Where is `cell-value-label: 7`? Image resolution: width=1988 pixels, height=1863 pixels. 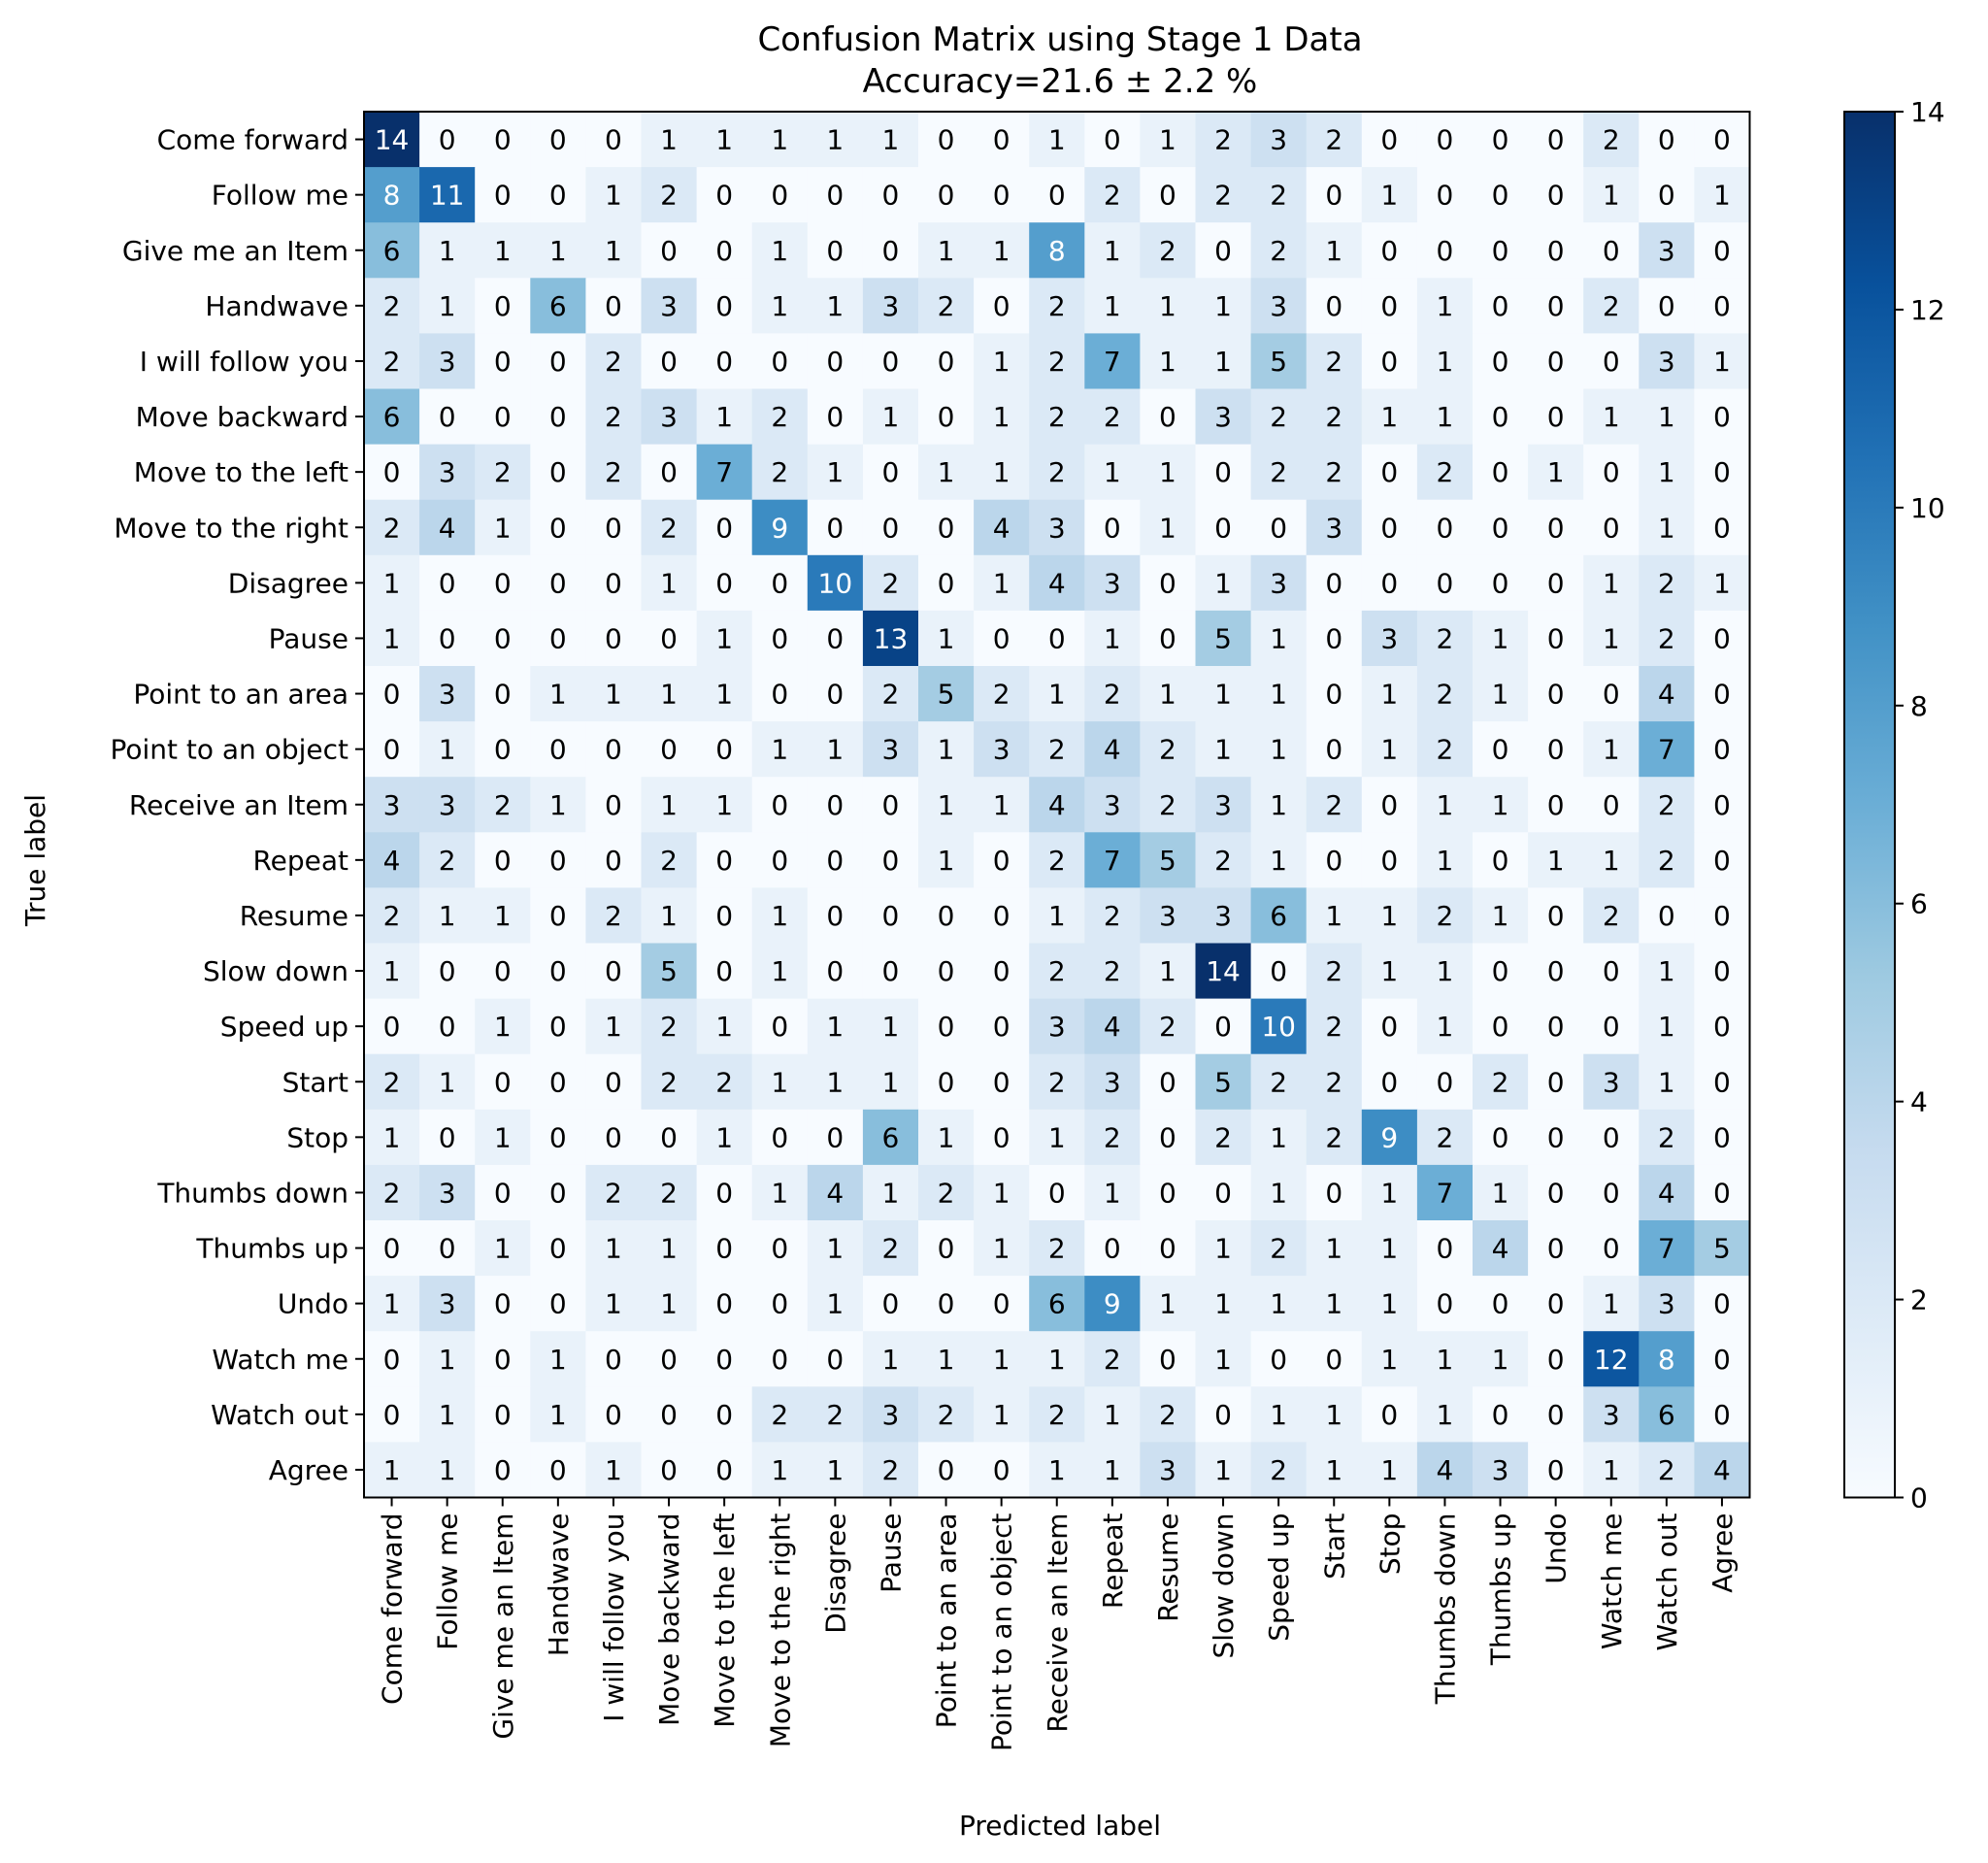
cell-value-label: 7 is located at coordinates (1113, 861).